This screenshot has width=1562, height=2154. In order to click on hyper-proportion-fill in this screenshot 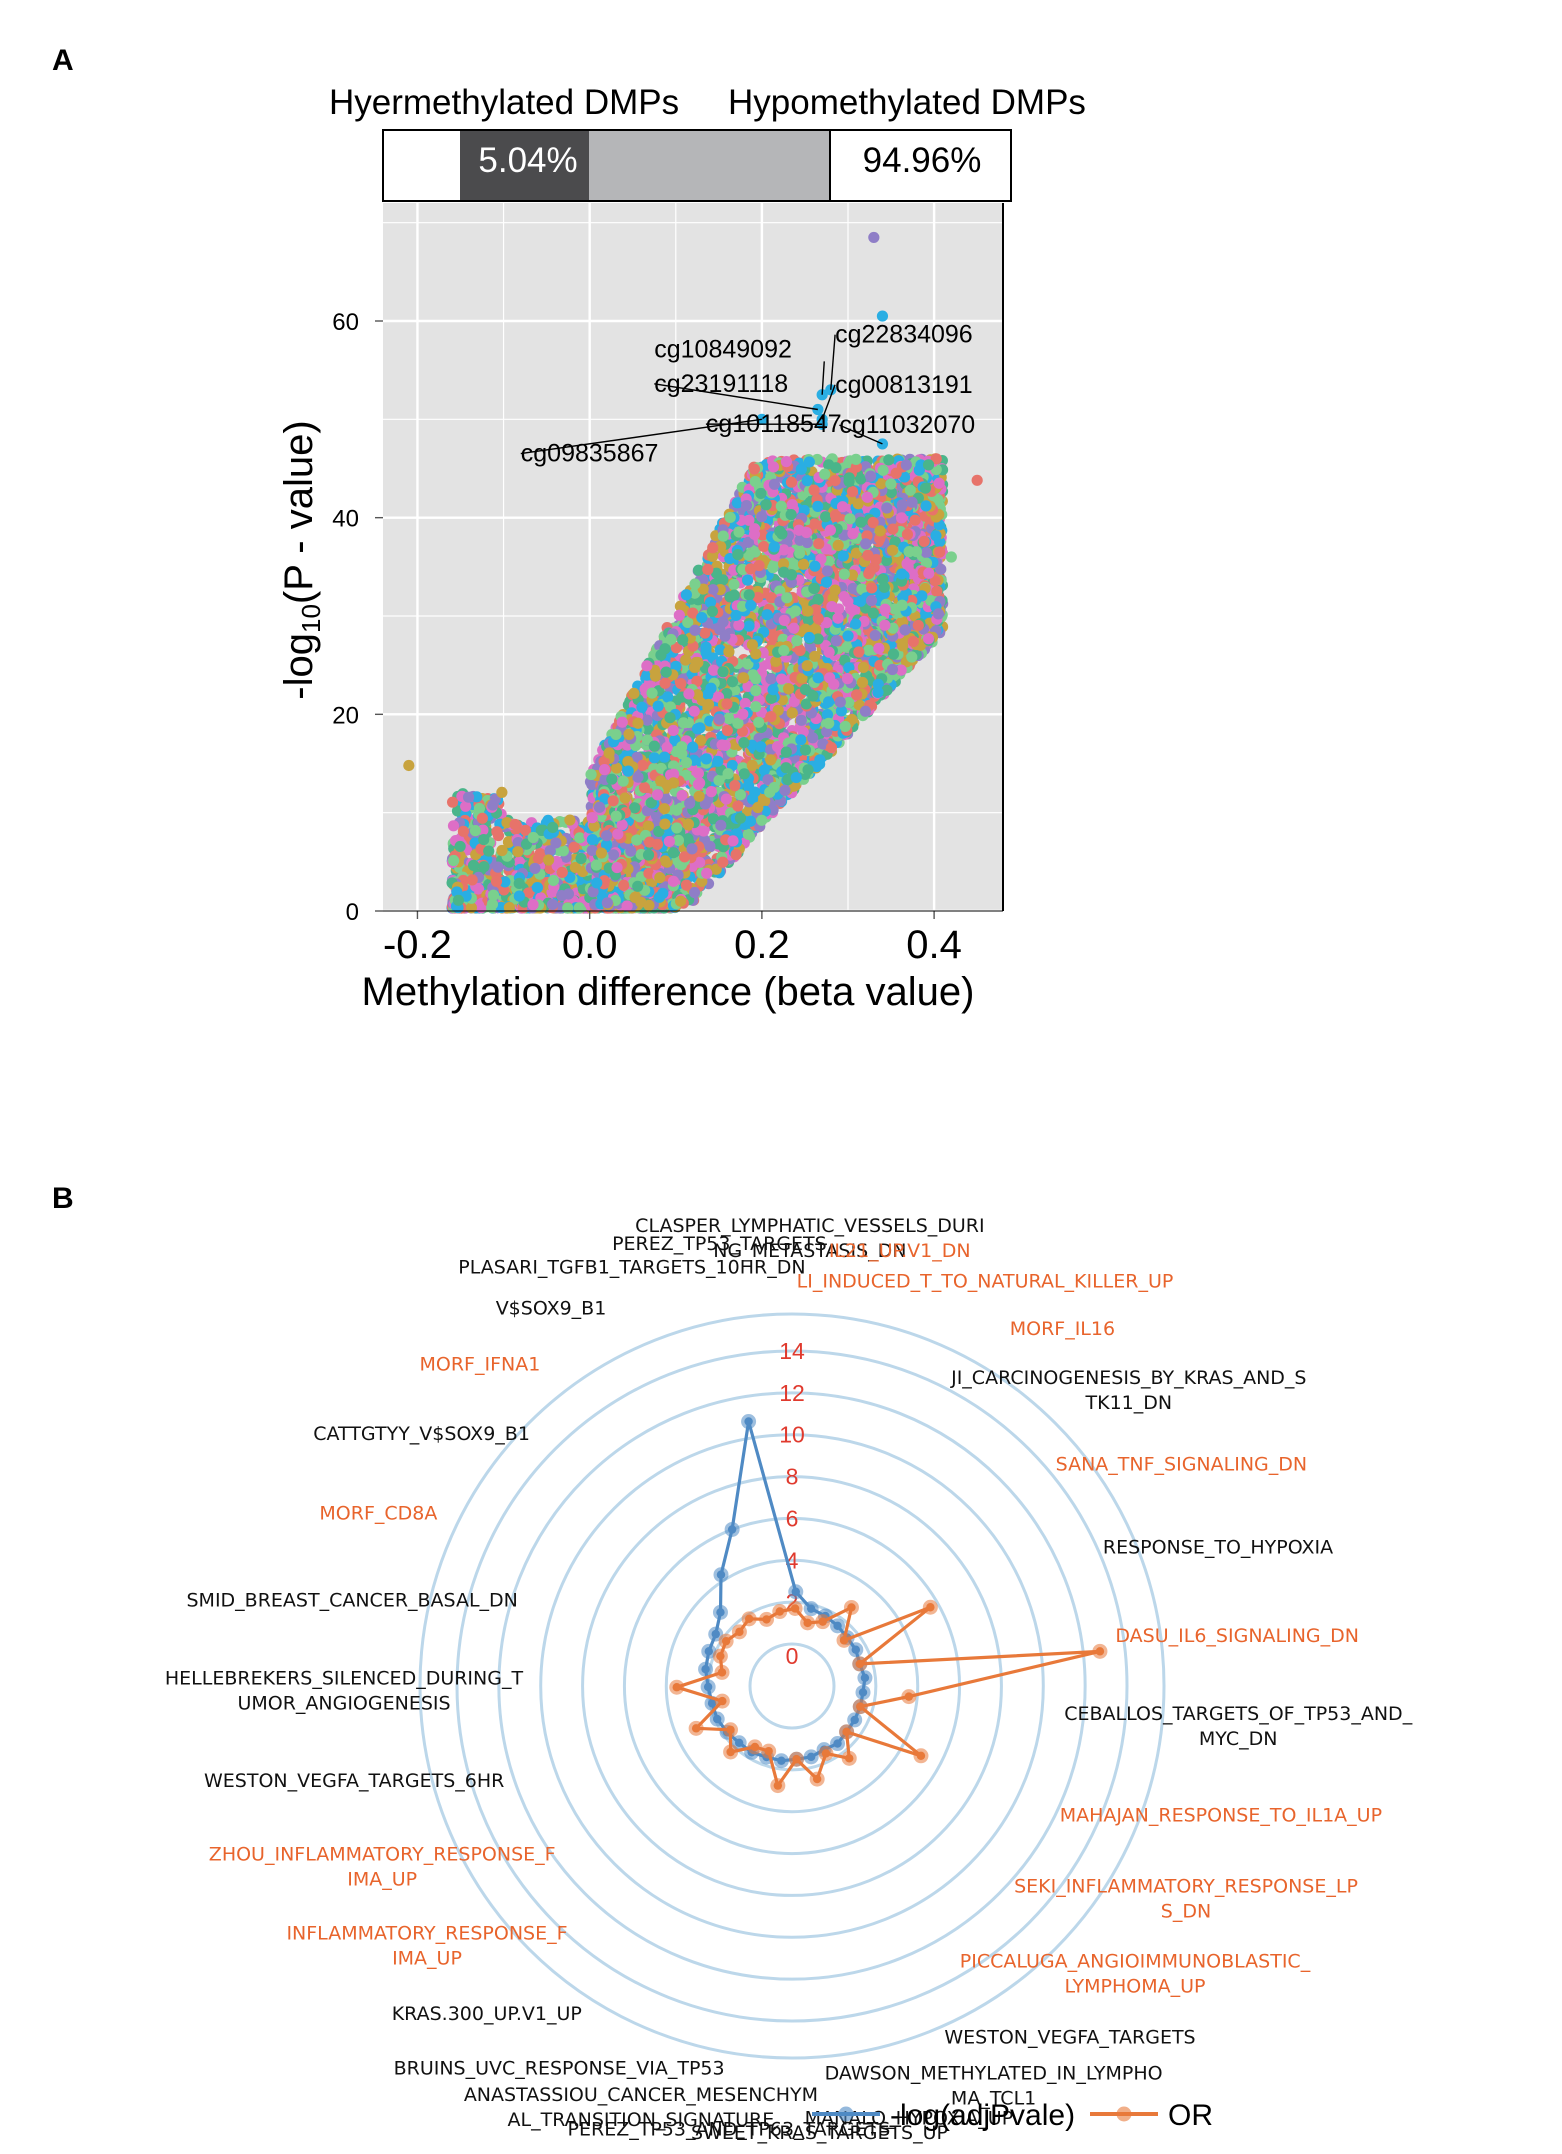, I will do `click(524, 165)`.